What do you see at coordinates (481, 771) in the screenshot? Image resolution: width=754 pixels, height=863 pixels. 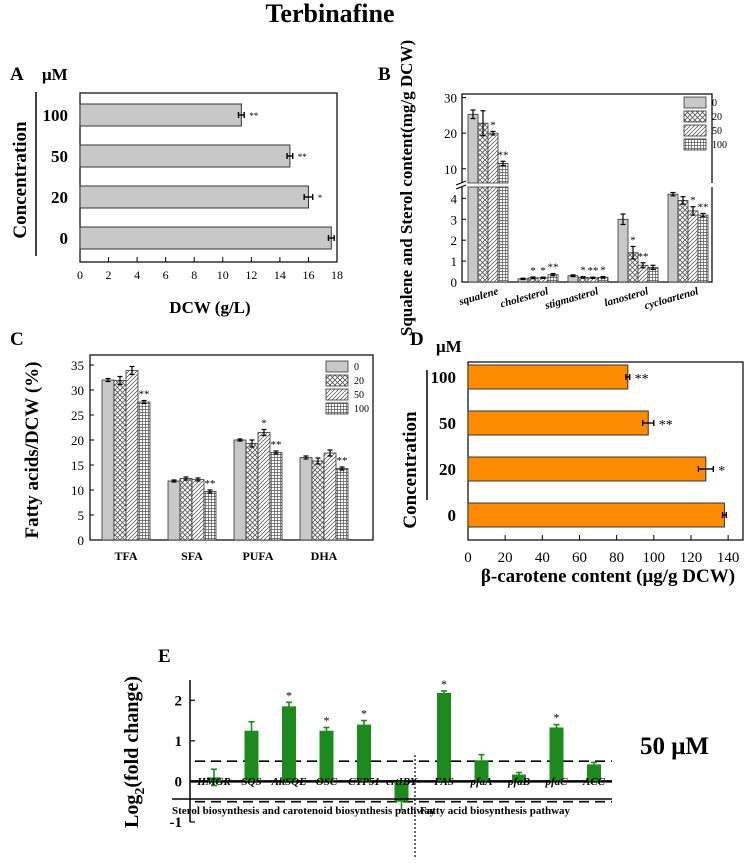 I see `bar-pfaA` at bounding box center [481, 771].